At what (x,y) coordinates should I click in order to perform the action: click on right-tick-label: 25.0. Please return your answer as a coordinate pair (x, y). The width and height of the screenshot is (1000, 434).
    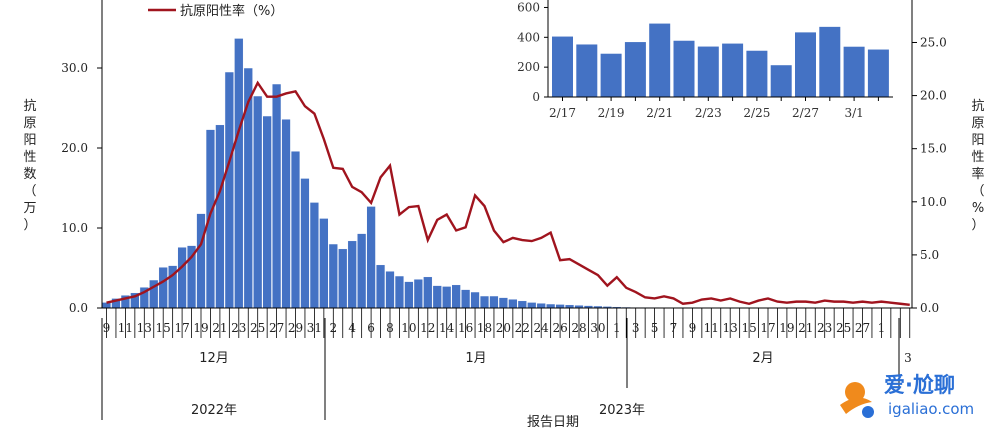
    Looking at the image, I should click on (933, 42).